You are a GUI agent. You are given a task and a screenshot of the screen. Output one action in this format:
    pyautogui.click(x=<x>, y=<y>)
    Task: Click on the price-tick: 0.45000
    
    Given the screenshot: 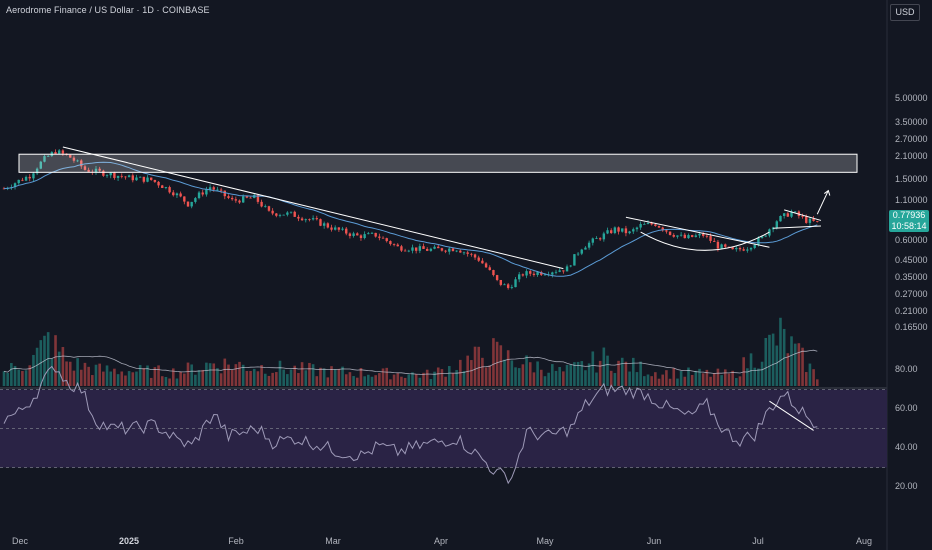 What is the action you would take?
    pyautogui.click(x=911, y=259)
    